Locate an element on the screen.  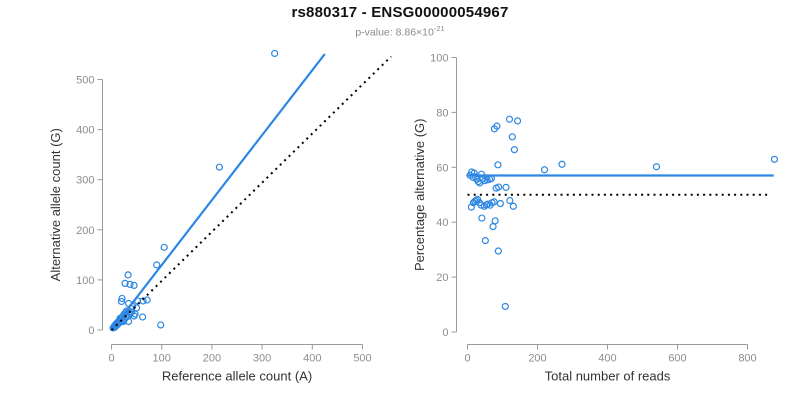
pvalue-label: p-value: is located at coordinates (375, 32).